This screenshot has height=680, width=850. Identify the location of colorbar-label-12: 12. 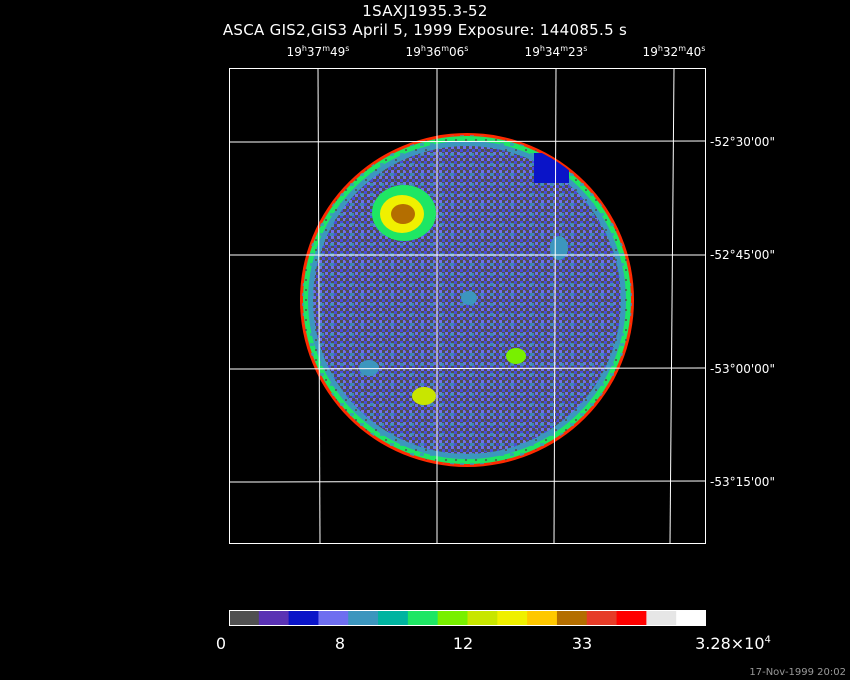
(463, 643).